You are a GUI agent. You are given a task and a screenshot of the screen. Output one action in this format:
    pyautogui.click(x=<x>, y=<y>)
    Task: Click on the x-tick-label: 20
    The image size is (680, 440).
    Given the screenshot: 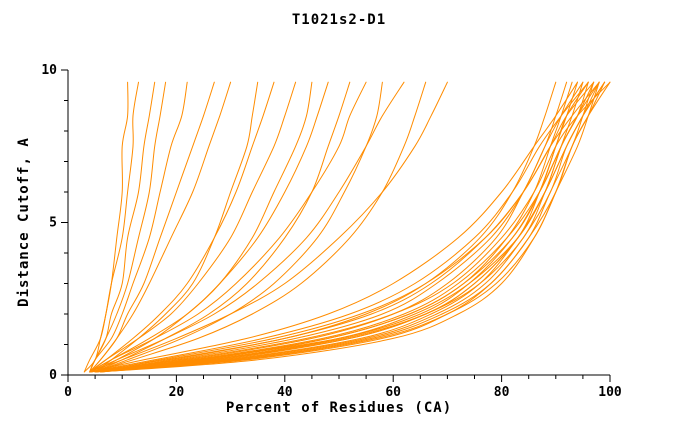 What is the action you would take?
    pyautogui.click(x=177, y=392)
    